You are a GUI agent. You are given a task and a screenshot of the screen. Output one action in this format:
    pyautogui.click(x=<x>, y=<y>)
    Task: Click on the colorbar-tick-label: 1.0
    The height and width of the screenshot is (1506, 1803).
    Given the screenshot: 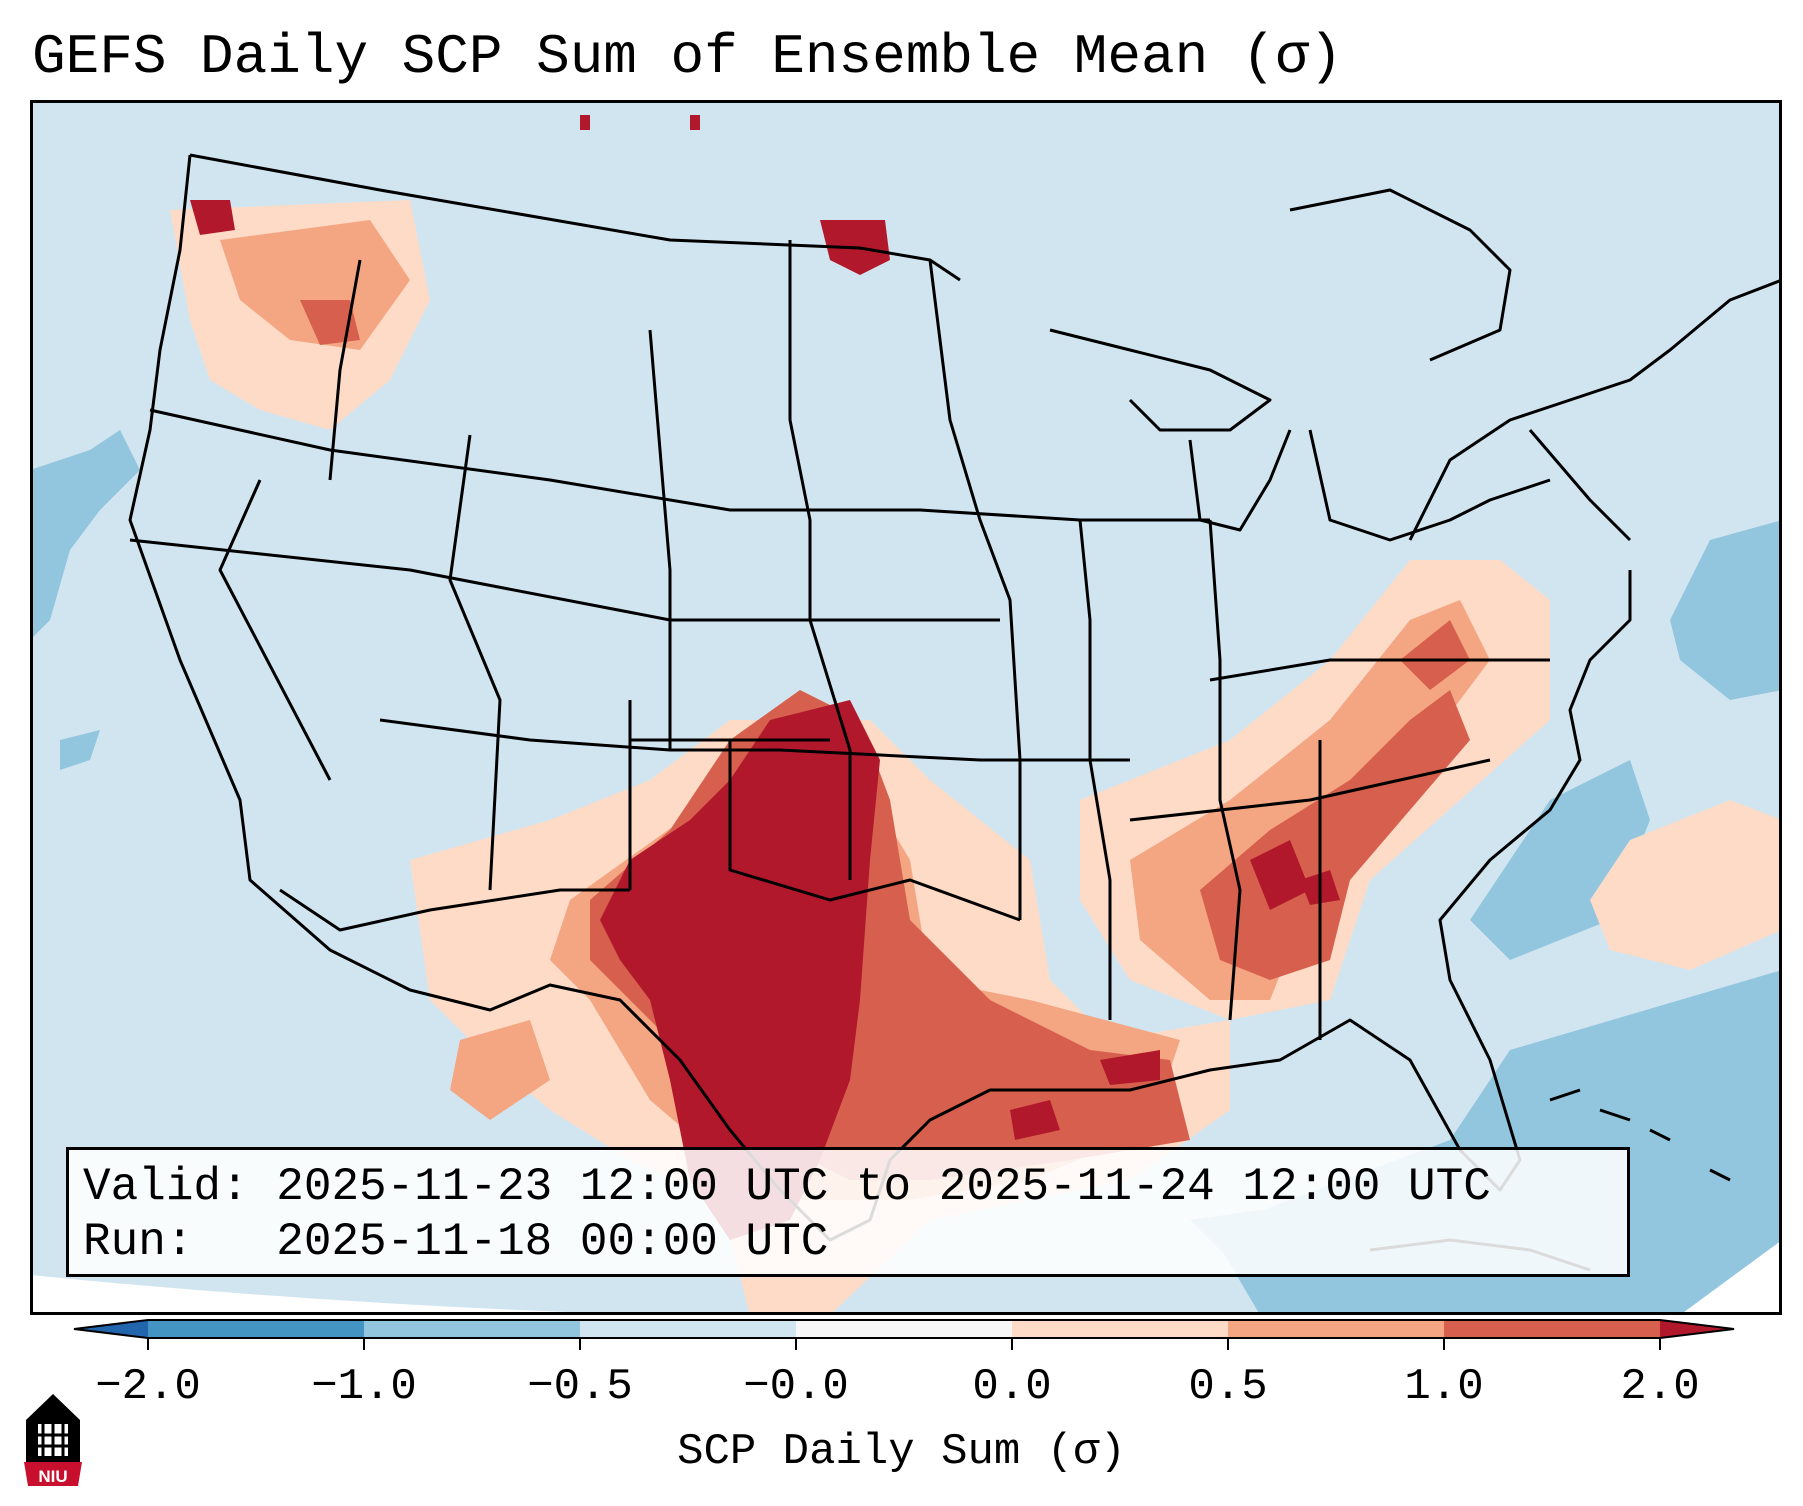 What is the action you would take?
    pyautogui.click(x=1444, y=1387)
    